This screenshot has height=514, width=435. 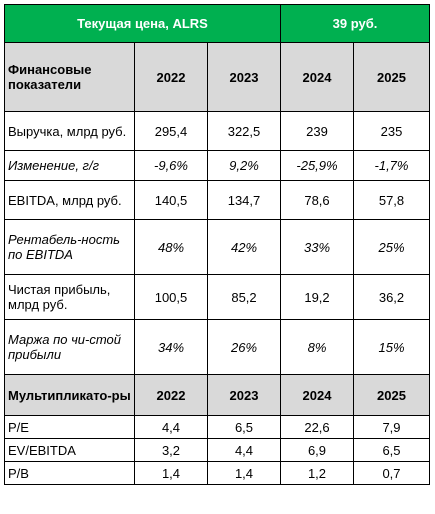 I want to click on row-label: Выручка, млрд руб., so click(x=69, y=131).